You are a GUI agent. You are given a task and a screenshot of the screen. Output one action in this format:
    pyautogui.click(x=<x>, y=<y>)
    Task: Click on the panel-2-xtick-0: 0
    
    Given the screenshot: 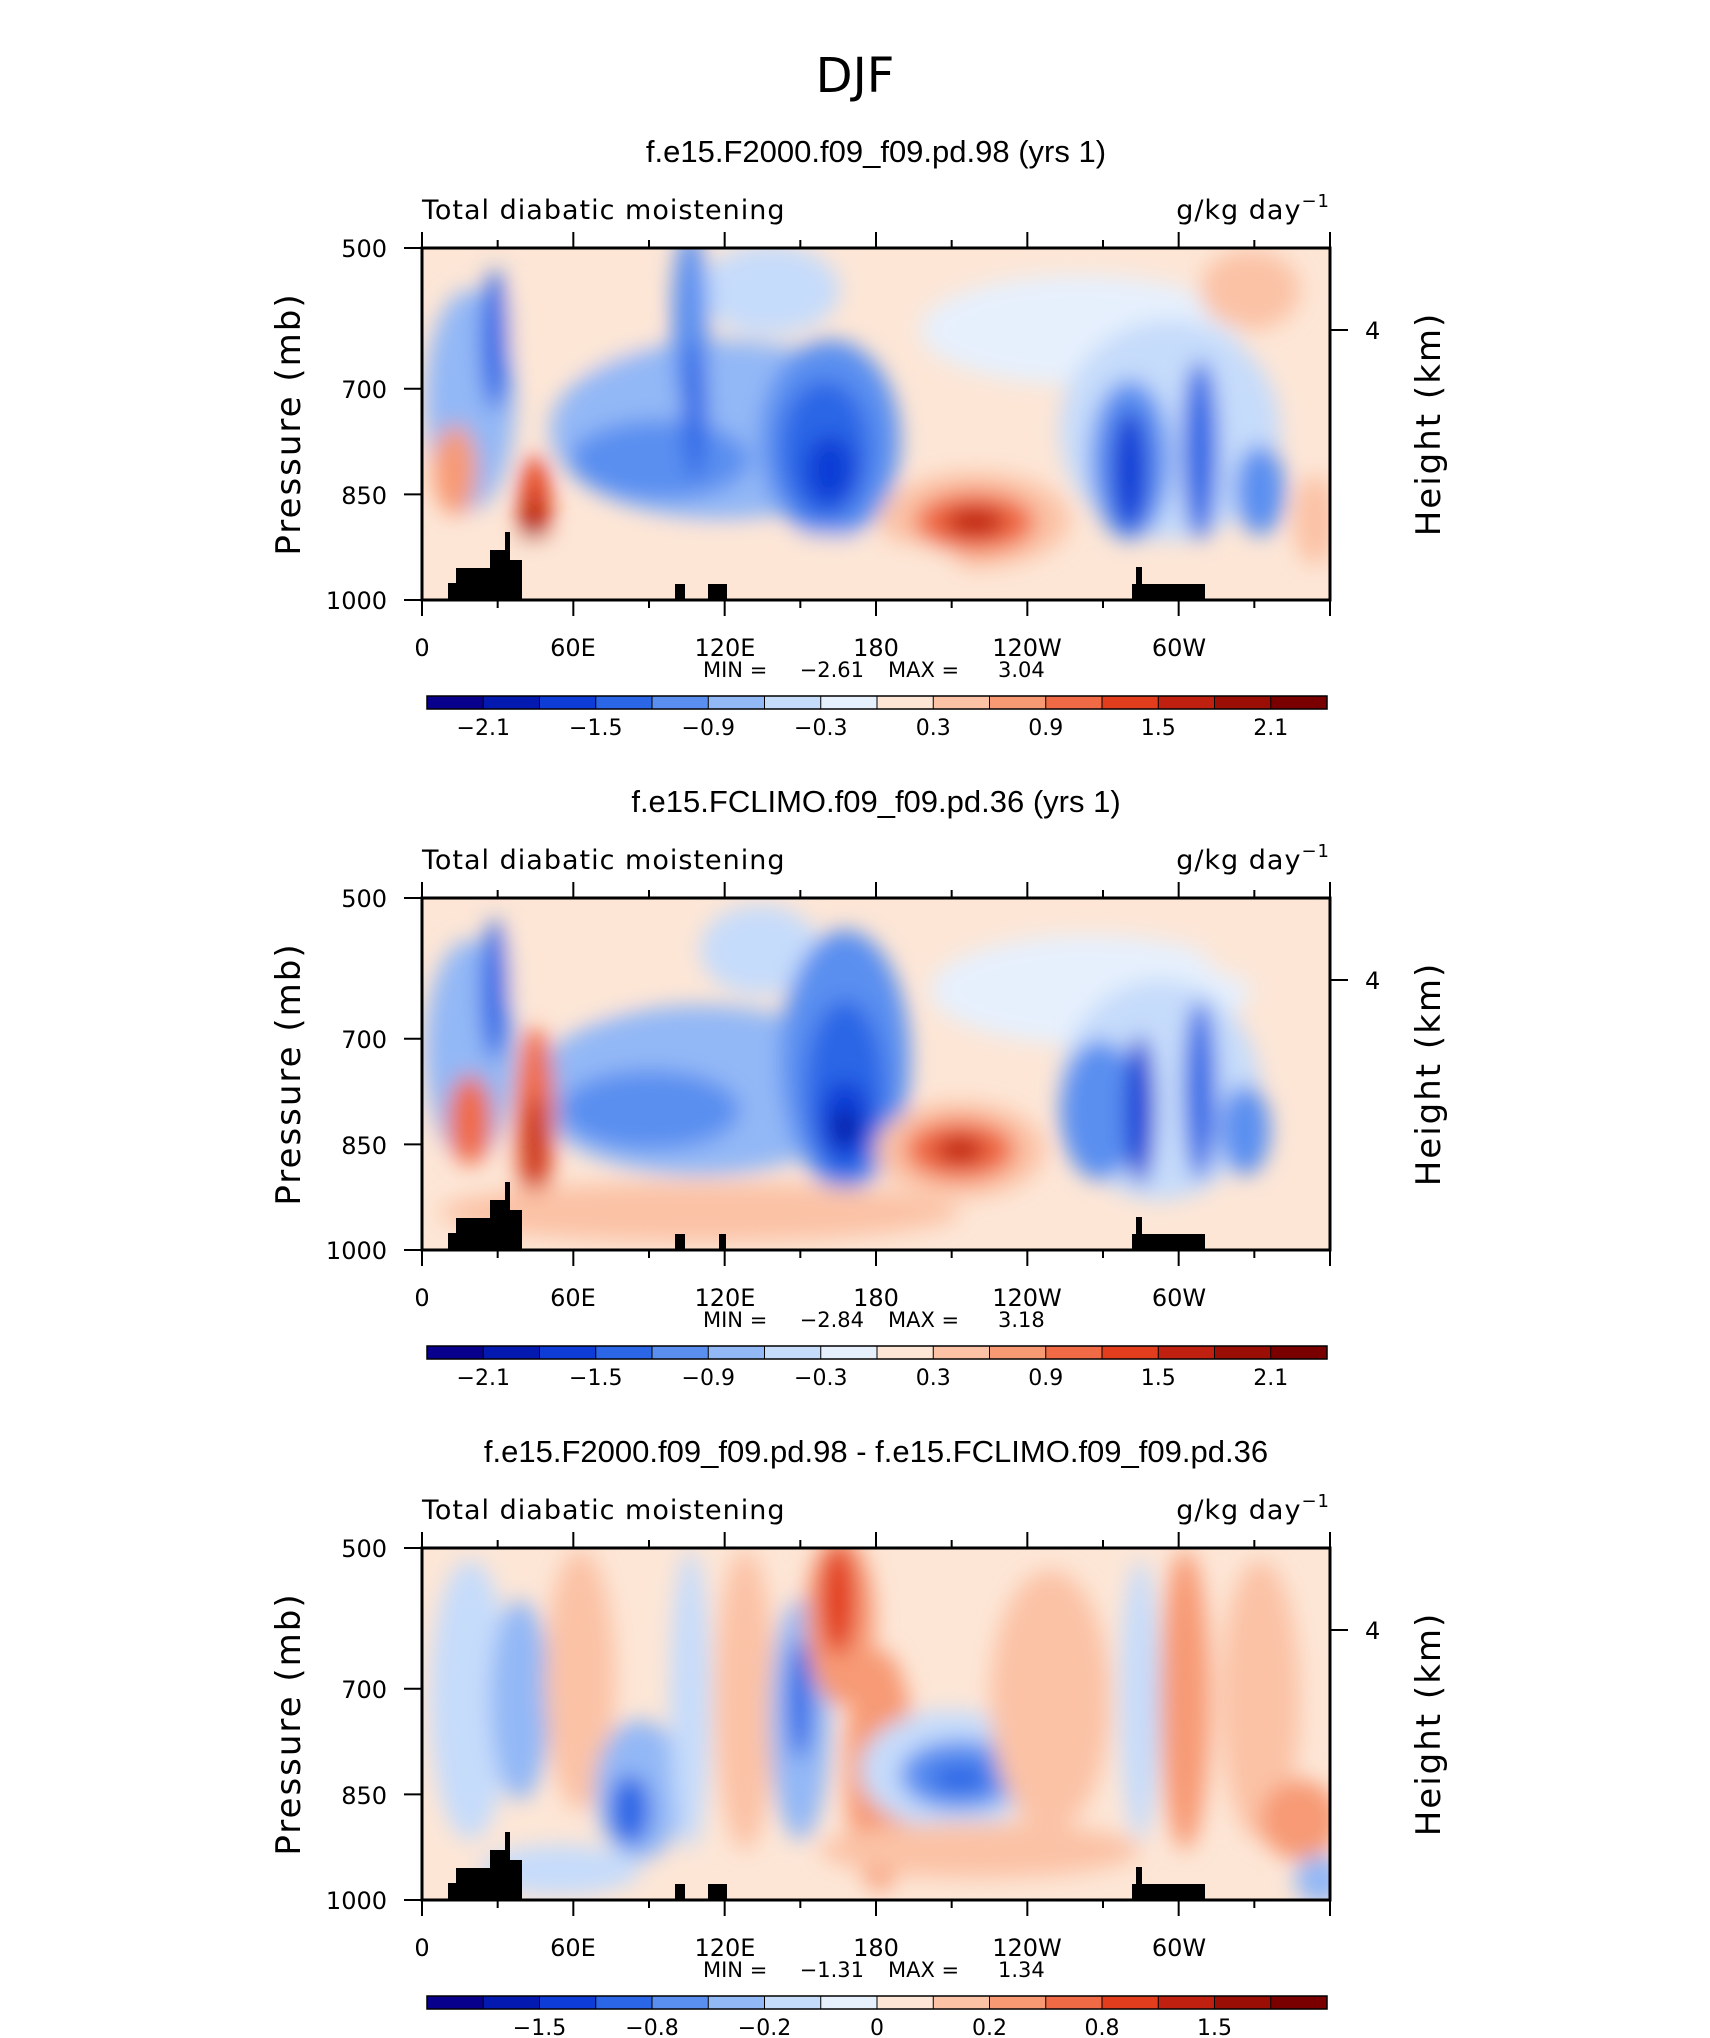 What is the action you would take?
    pyautogui.click(x=421, y=1298)
    